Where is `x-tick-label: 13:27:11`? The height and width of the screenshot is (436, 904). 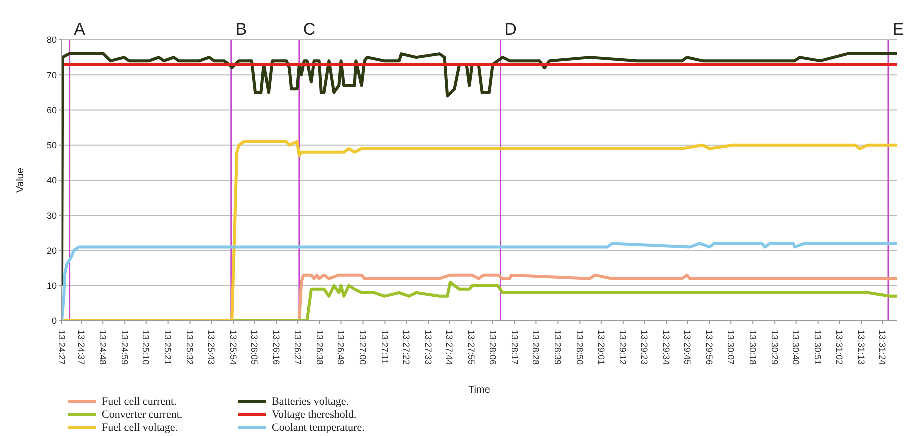 x-tick-label: 13:27:11 is located at coordinates (385, 347).